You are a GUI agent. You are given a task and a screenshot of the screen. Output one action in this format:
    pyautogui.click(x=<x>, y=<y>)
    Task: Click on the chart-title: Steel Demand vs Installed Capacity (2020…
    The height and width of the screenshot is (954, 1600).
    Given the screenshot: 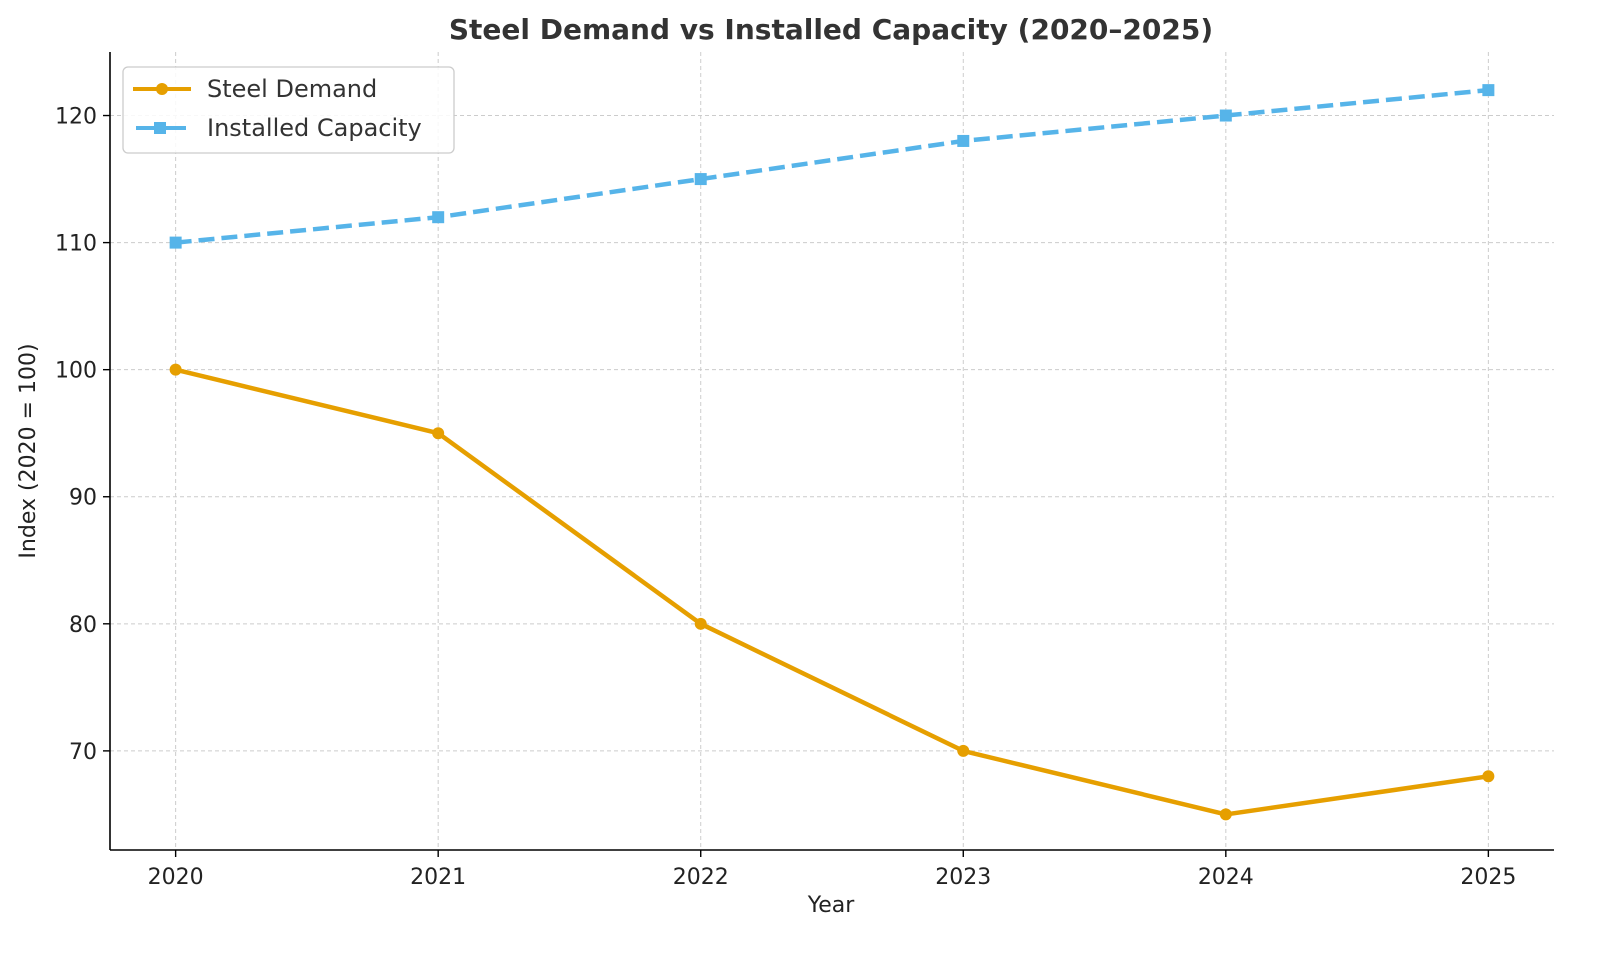 What is the action you would take?
    pyautogui.click(x=831, y=29)
    